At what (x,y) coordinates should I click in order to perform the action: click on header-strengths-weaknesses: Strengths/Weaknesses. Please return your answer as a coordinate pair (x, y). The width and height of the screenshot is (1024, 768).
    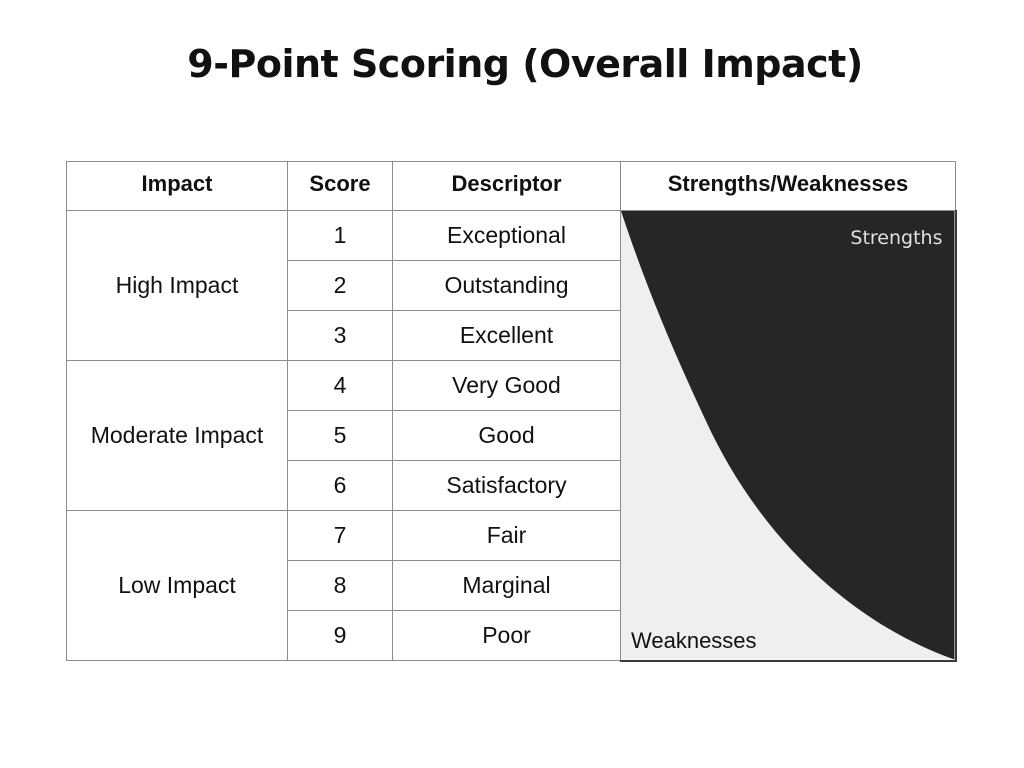
    Looking at the image, I should click on (788, 186).